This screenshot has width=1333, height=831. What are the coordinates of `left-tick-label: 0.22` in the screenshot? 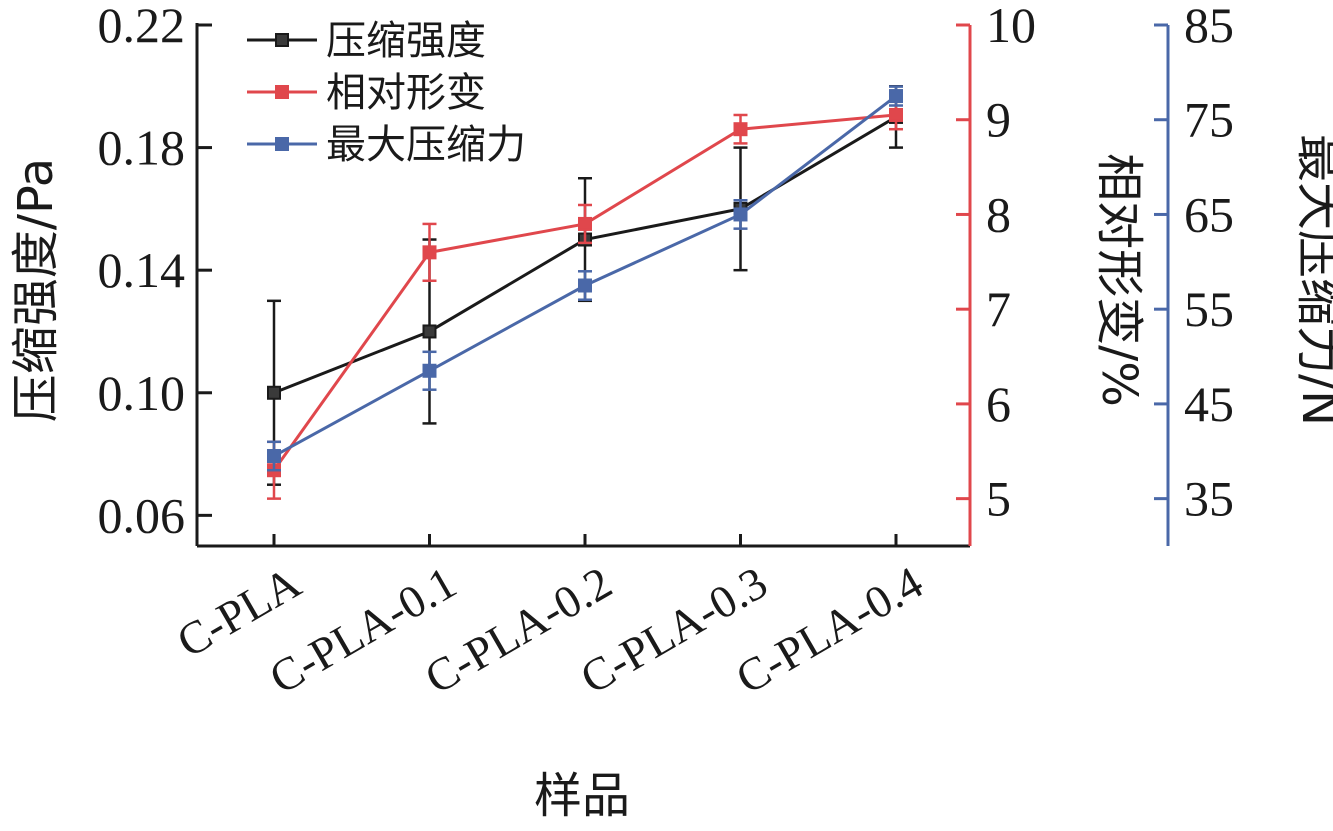 It's located at (142, 26).